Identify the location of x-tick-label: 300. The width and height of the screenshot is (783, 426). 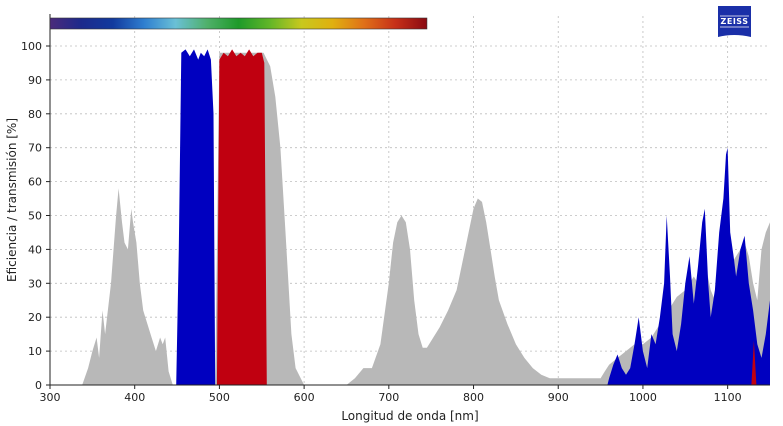
(50, 397).